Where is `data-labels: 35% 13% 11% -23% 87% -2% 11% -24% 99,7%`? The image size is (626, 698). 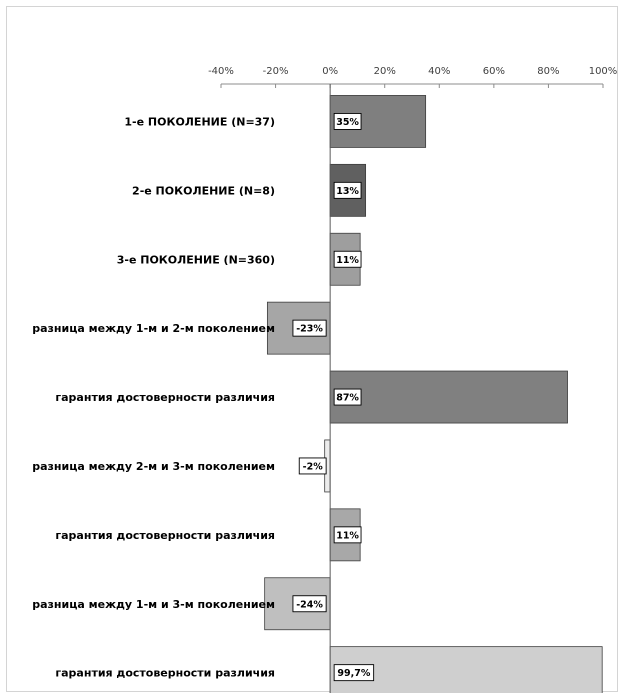 data-labels: 35% 13% 11% -23% 87% -2% 11% -24% 99,7% is located at coordinates (333, 397).